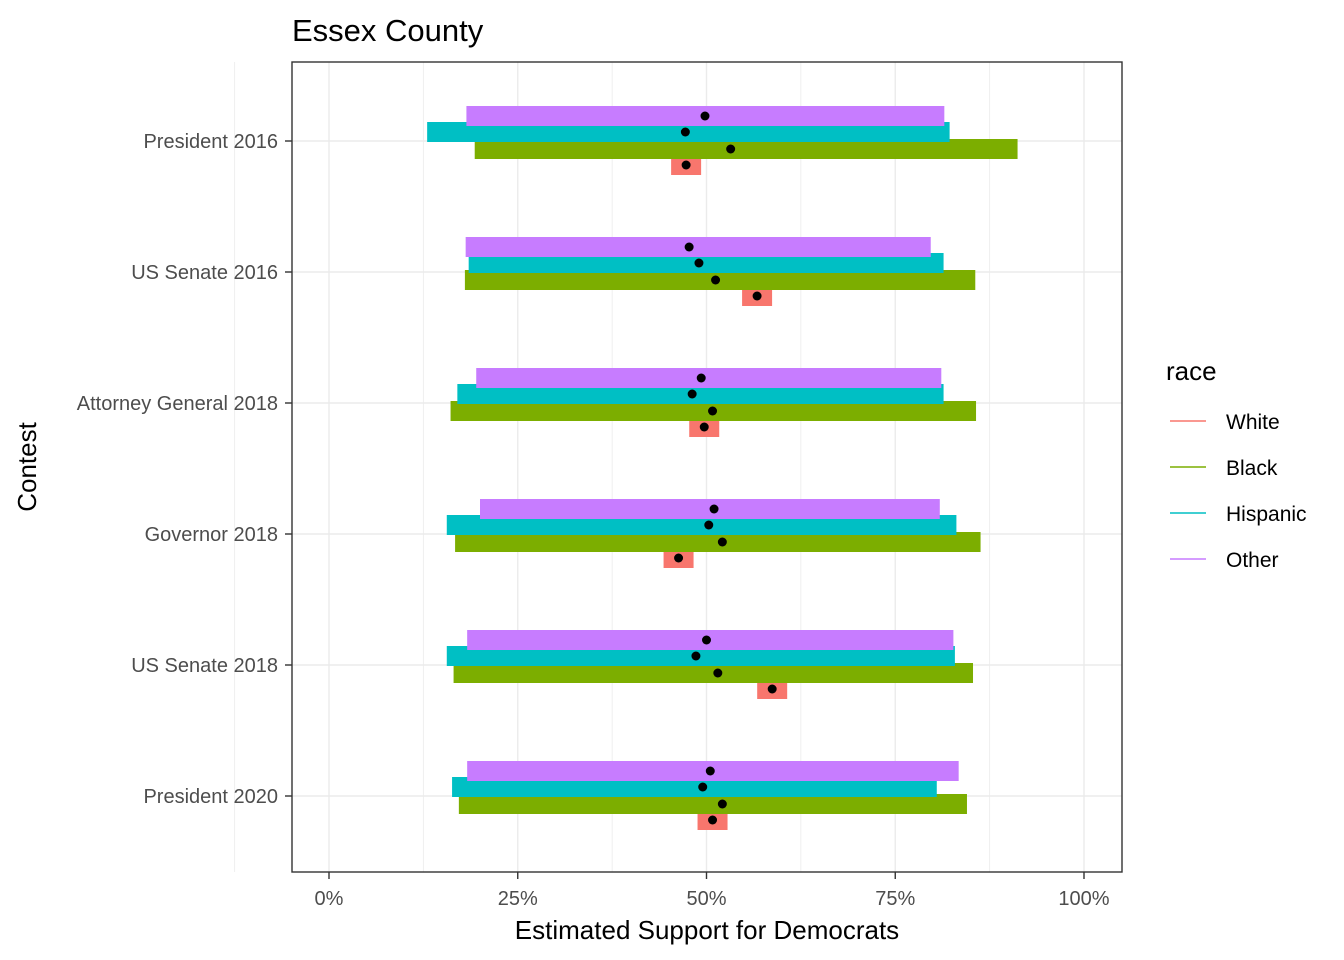  Describe the element at coordinates (204, 666) in the screenshot. I see `y-tick-label: US Senate 2018` at that location.